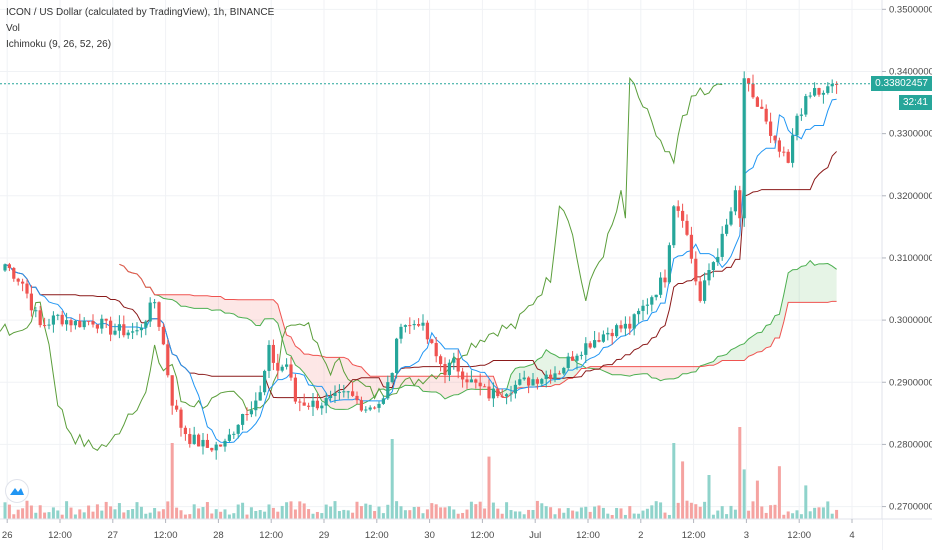 This screenshot has height=550, width=932. What do you see at coordinates (441, 534) in the screenshot?
I see `time-axis-panel` at bounding box center [441, 534].